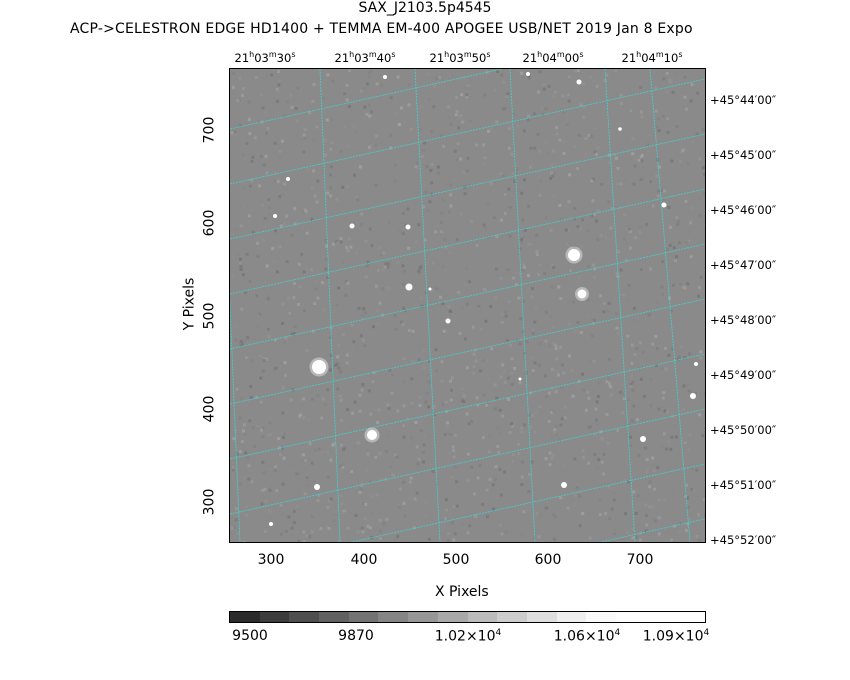 The image size is (850, 680). I want to click on dec-label: +45°51′00″, so click(743, 485).